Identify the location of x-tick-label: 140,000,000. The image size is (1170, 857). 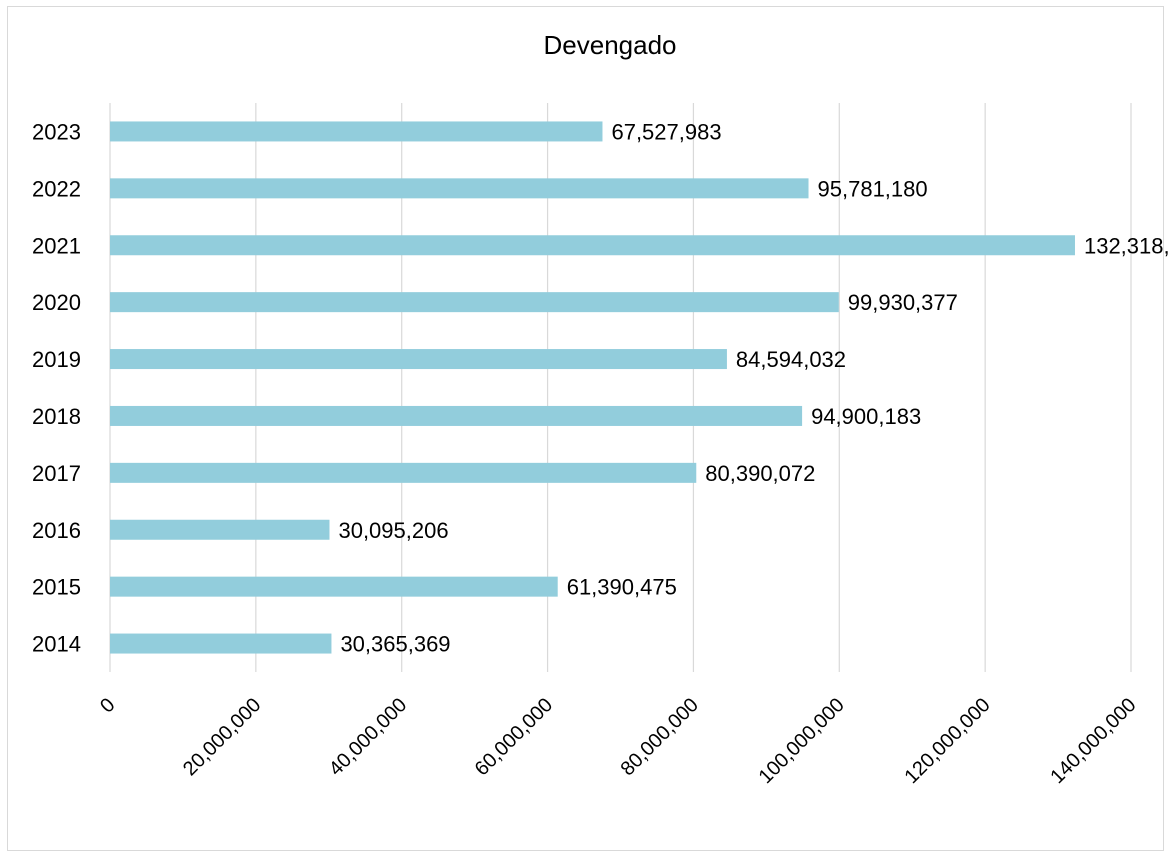
(1093, 741).